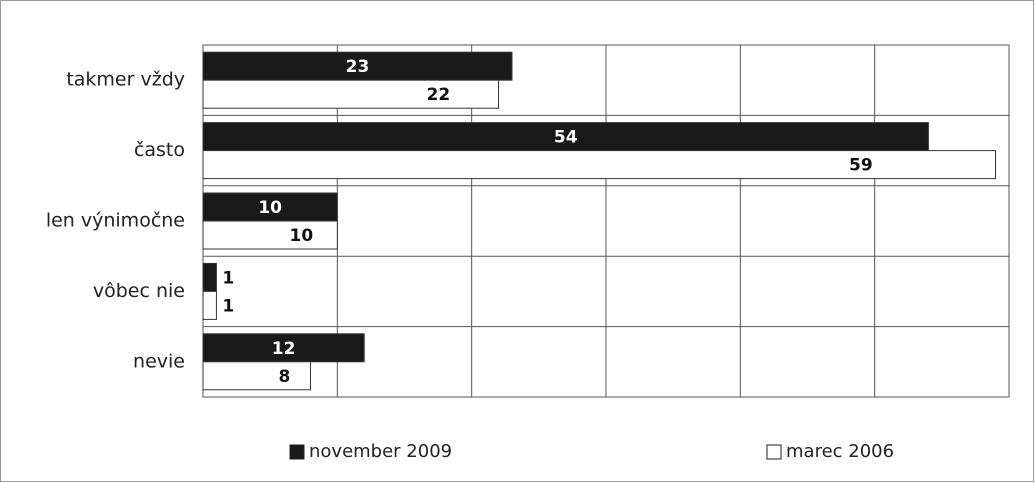 Image resolution: width=1035 pixels, height=483 pixels. What do you see at coordinates (139, 291) in the screenshot?
I see `category-label: vôbec nie` at bounding box center [139, 291].